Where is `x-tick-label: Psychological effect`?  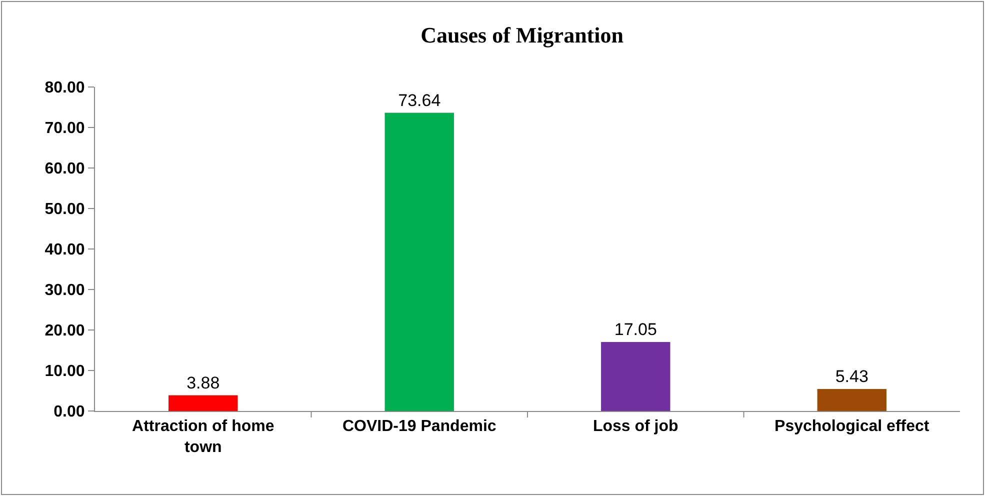 x-tick-label: Psychological effect is located at coordinates (852, 427).